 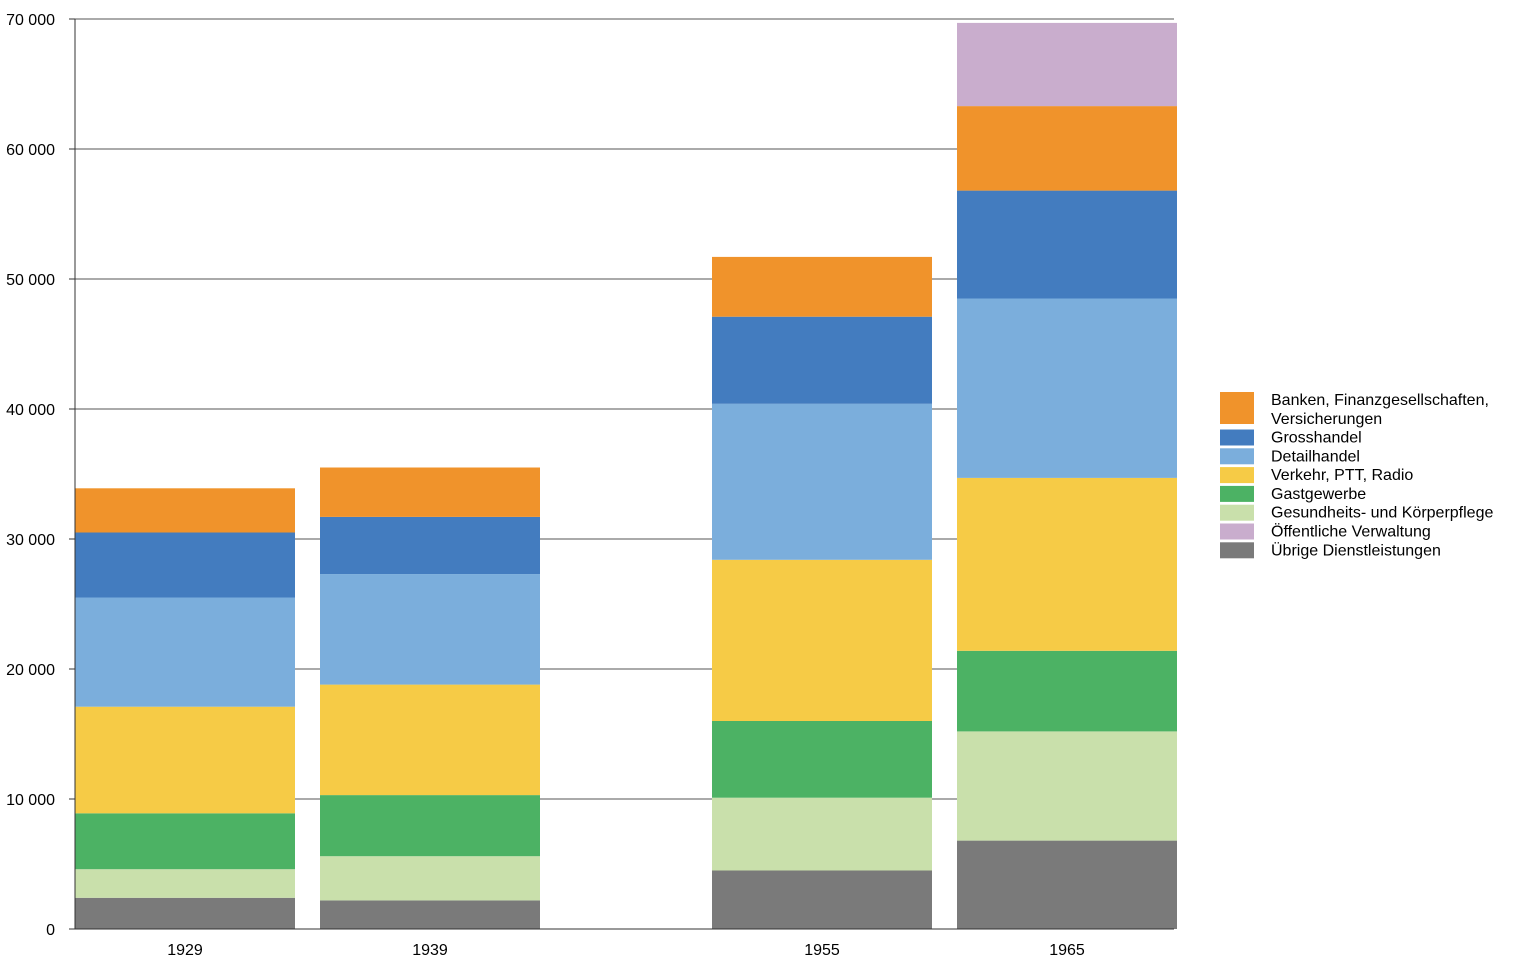 What do you see at coordinates (1315, 456) in the screenshot?
I see `legend-label: Detailhandel` at bounding box center [1315, 456].